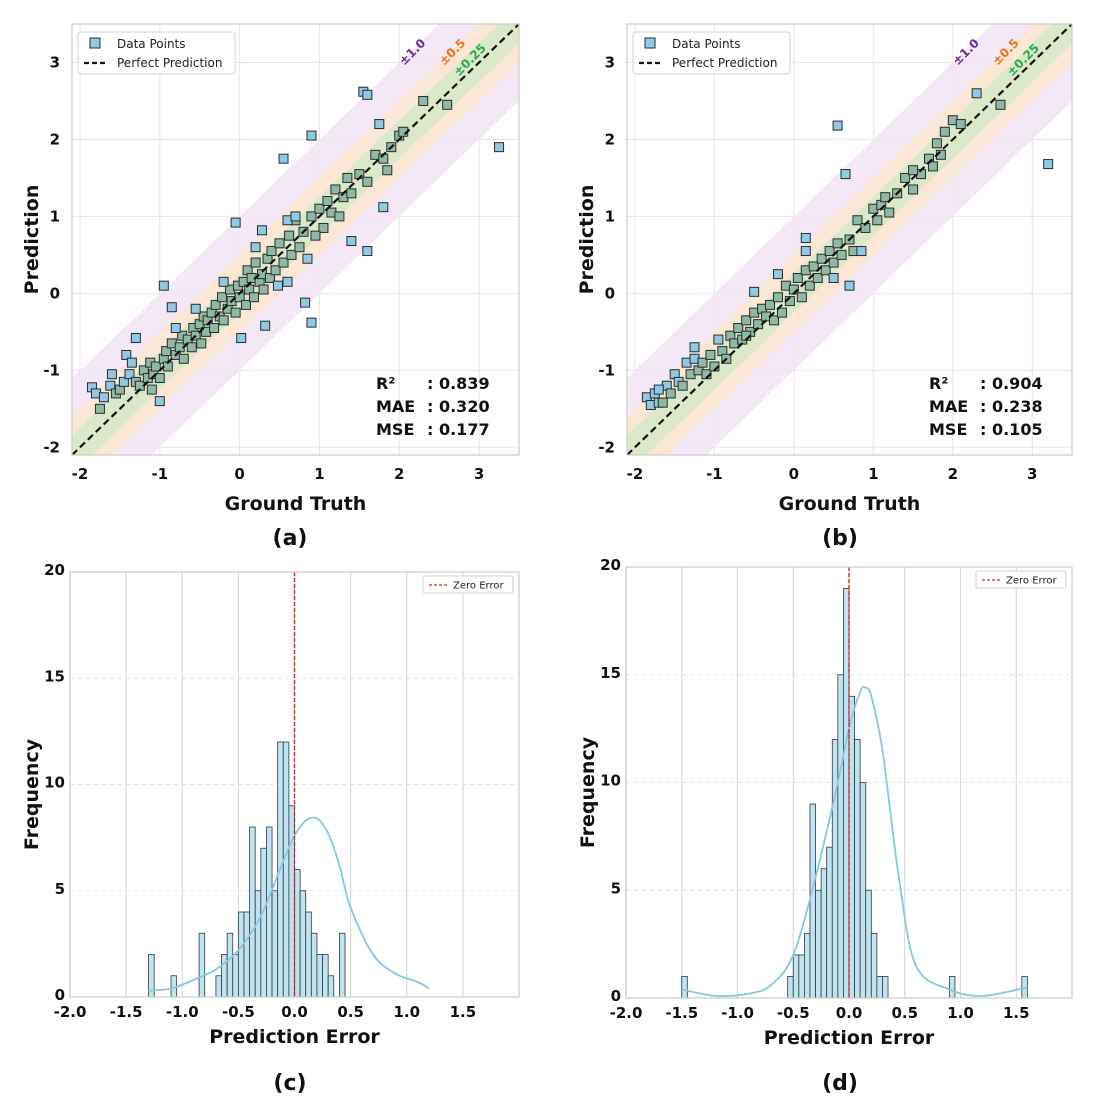  Describe the element at coordinates (385, 383) in the screenshot. I see `metric-name: R²` at that location.